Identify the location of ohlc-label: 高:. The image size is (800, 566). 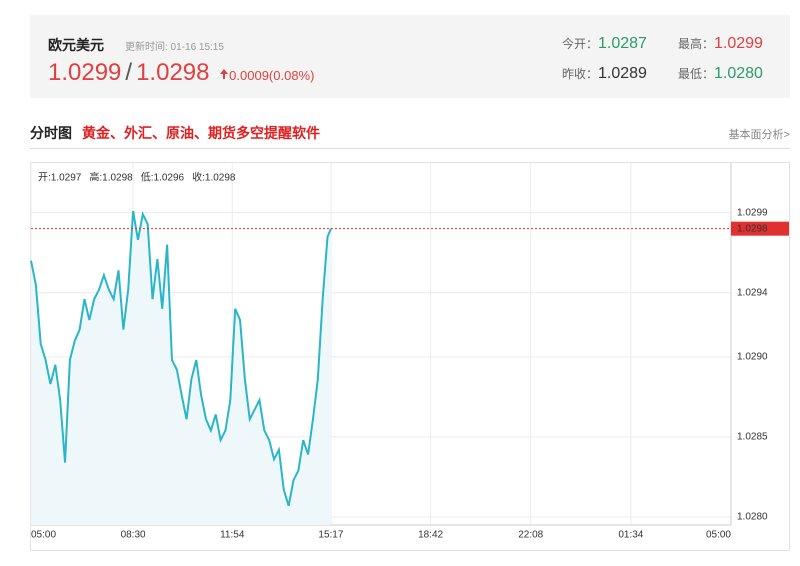
(95, 177).